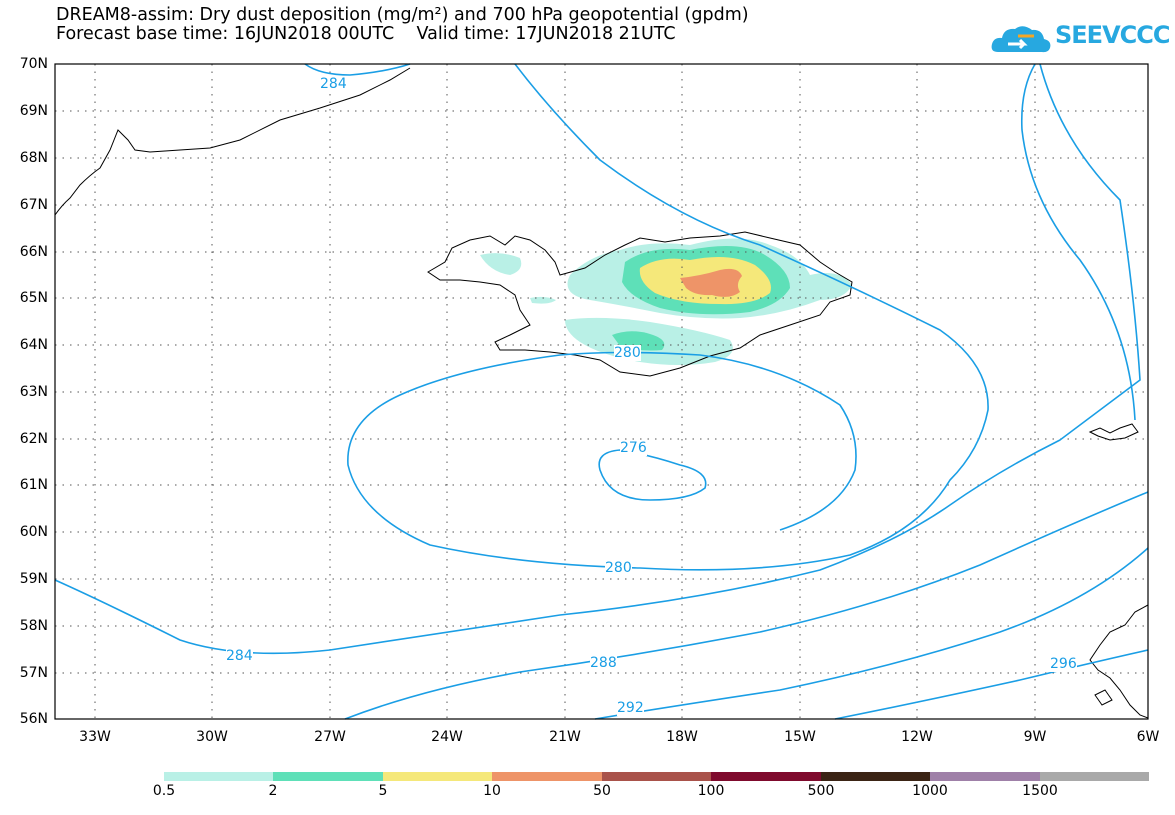 The image size is (1175, 815). What do you see at coordinates (33, 111) in the screenshot?
I see `lat-label: 69N` at bounding box center [33, 111].